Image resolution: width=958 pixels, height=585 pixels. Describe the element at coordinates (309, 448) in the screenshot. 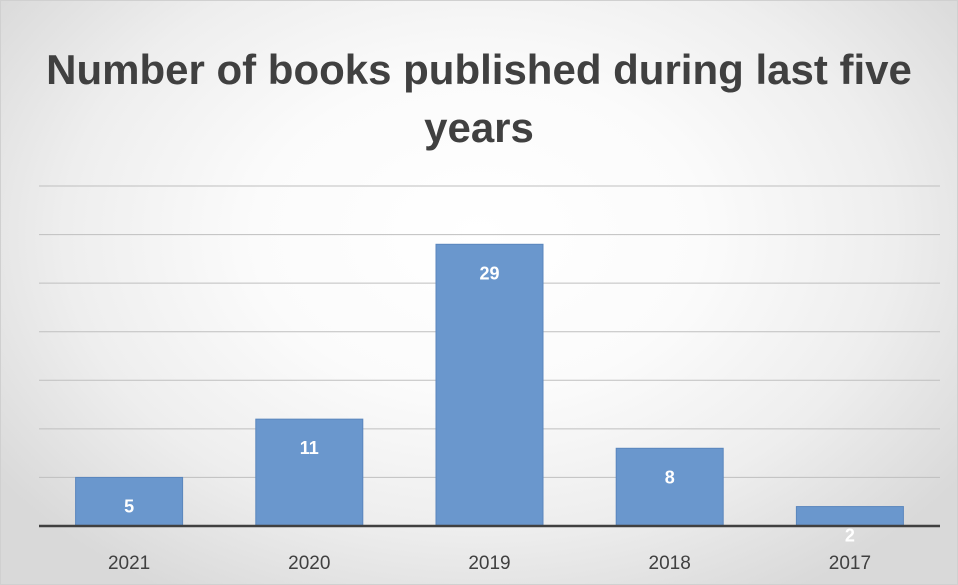

I see `data-label-2020: 11` at that location.